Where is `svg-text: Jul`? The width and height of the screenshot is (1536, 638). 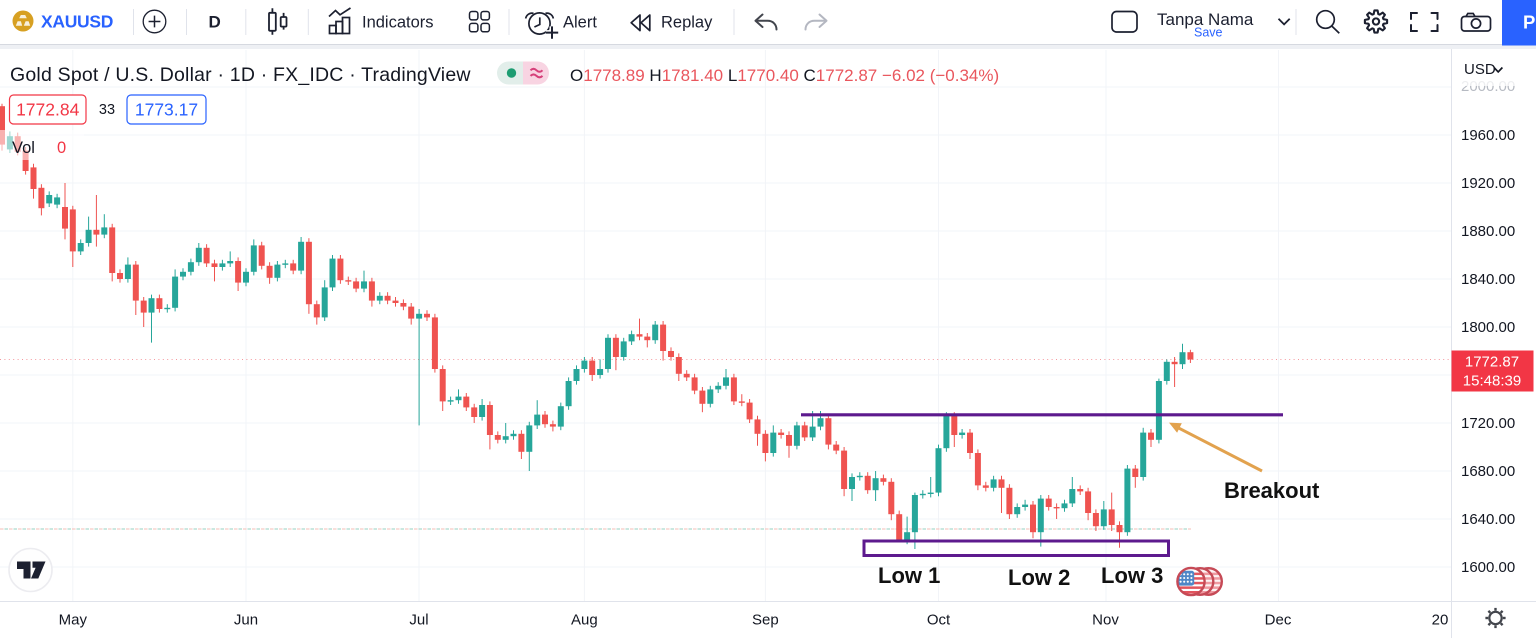
svg-text: Jul is located at coordinates (418, 620).